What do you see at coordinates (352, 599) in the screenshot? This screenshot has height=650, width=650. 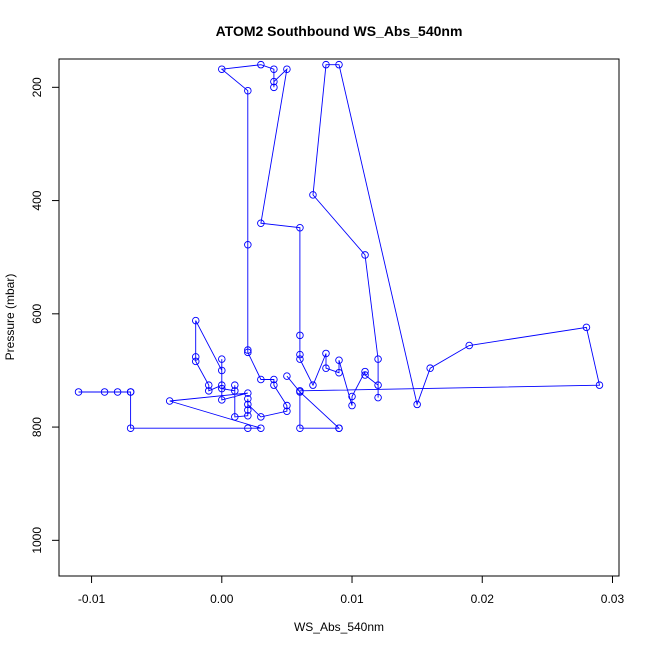 I see `x-tick-label: 0.01` at bounding box center [352, 599].